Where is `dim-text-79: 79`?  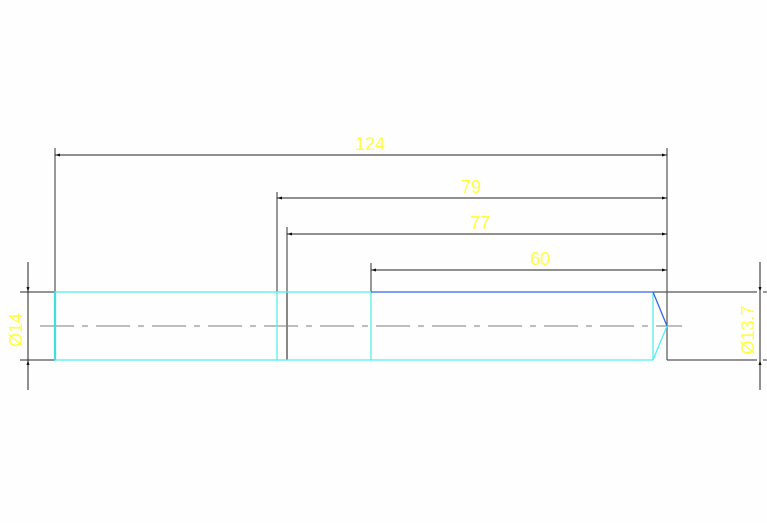 dim-text-79: 79 is located at coordinates (471, 187).